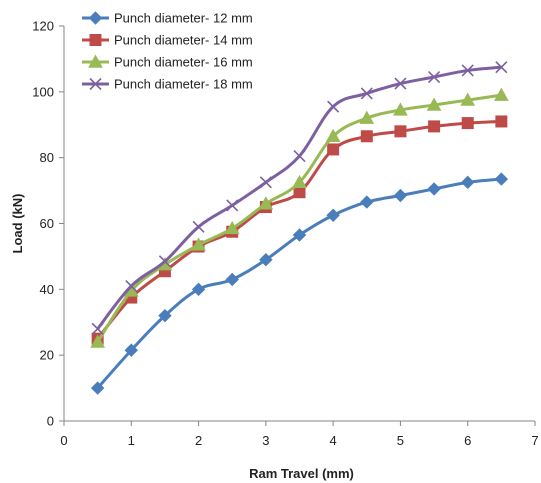  What do you see at coordinates (183, 84) in the screenshot?
I see `legend-label: Punch diameter- 18 mm` at bounding box center [183, 84].